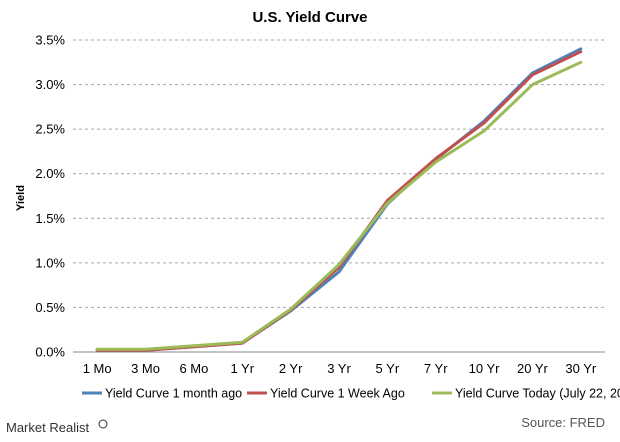 The width and height of the screenshot is (620, 442). What do you see at coordinates (50, 307) in the screenshot?
I see `y-tick-label: 0.5%` at bounding box center [50, 307].